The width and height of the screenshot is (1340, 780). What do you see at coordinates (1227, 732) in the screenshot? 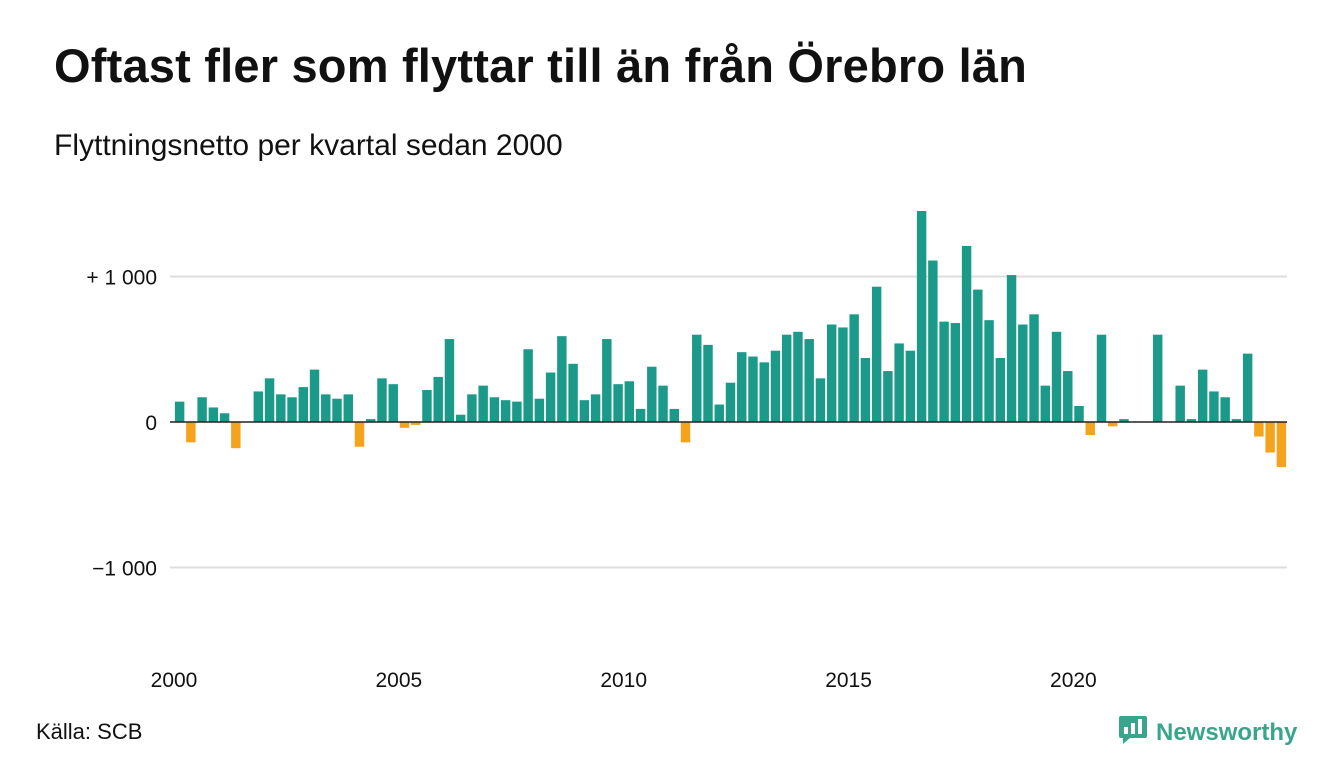
I see `brand-name: Newsworthy` at bounding box center [1227, 732].